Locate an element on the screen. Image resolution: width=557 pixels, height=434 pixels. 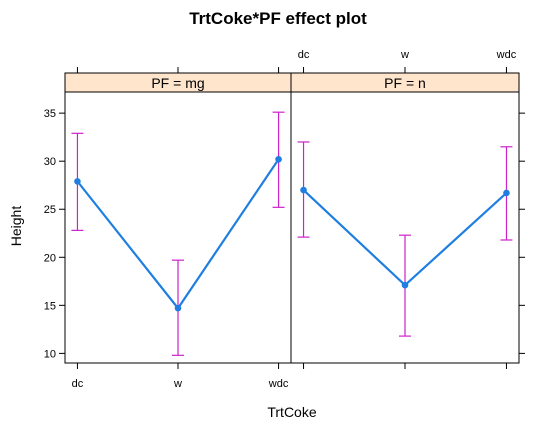
x-tick-label-top: wdc is located at coordinates (506, 55).